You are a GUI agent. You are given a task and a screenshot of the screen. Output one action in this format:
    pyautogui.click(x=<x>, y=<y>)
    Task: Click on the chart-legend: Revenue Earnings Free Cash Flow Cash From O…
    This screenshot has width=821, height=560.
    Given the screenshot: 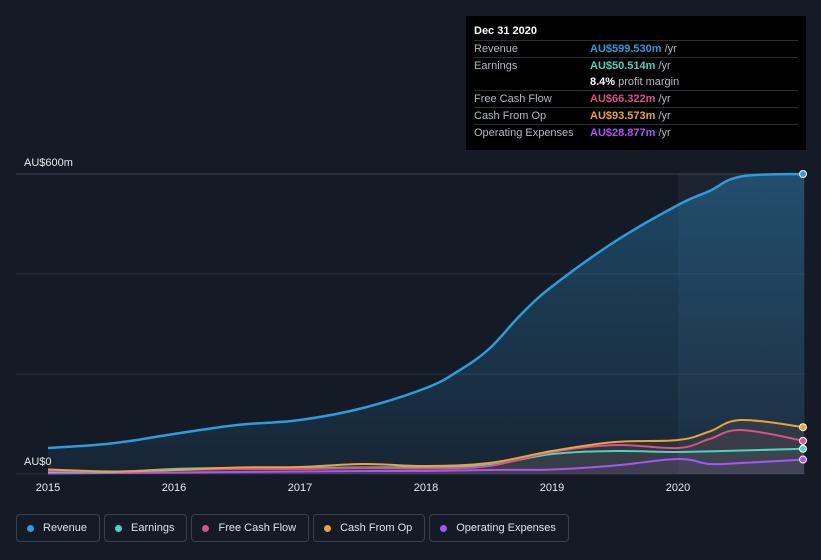 What is the action you would take?
    pyautogui.click(x=292, y=528)
    